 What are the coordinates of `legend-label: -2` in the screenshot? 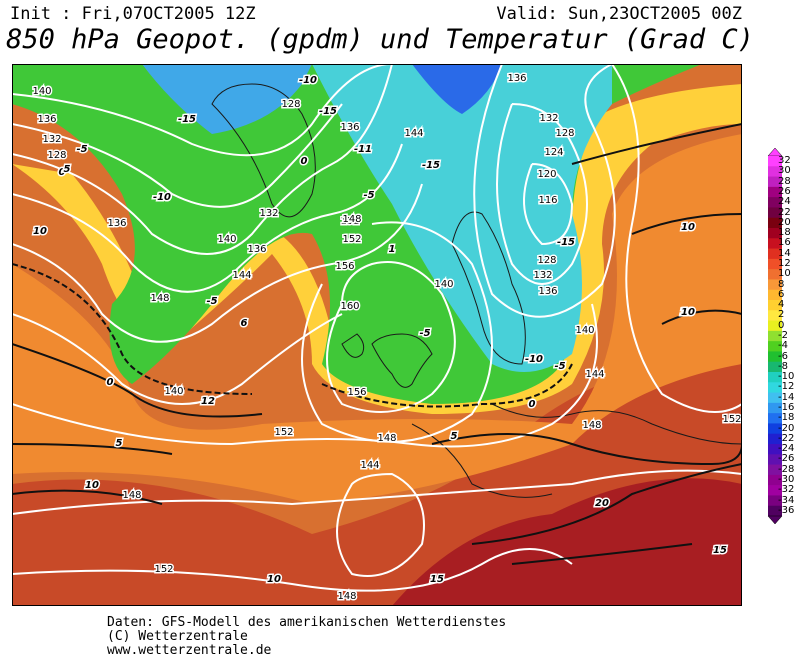 It's located at (783, 335).